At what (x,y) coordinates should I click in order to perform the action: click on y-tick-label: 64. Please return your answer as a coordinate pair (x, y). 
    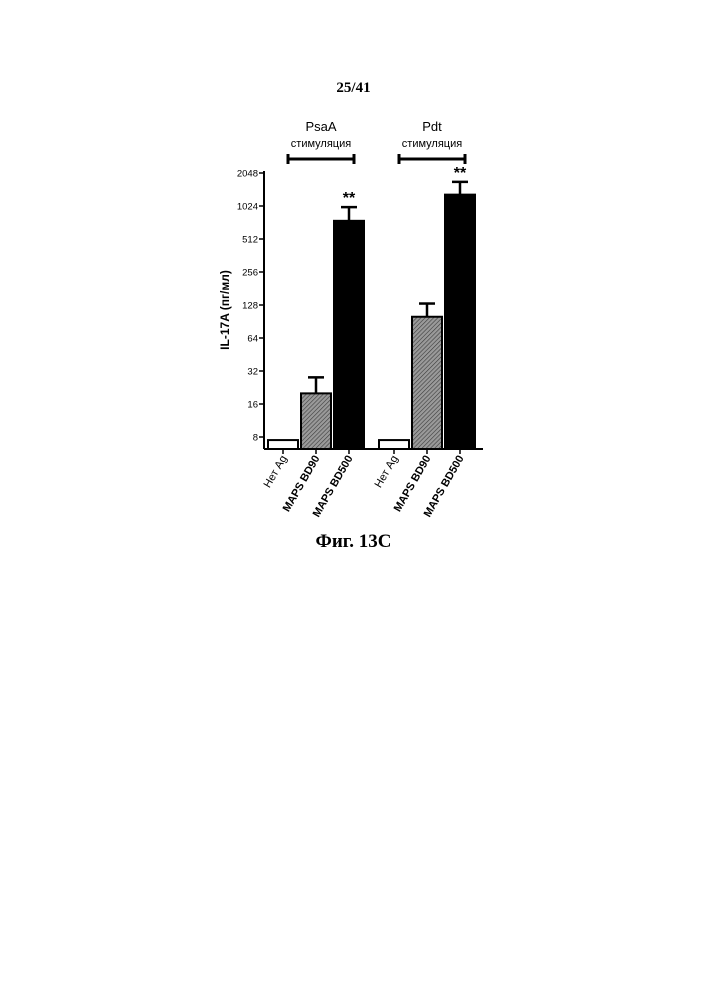
    Looking at the image, I should click on (252, 339).